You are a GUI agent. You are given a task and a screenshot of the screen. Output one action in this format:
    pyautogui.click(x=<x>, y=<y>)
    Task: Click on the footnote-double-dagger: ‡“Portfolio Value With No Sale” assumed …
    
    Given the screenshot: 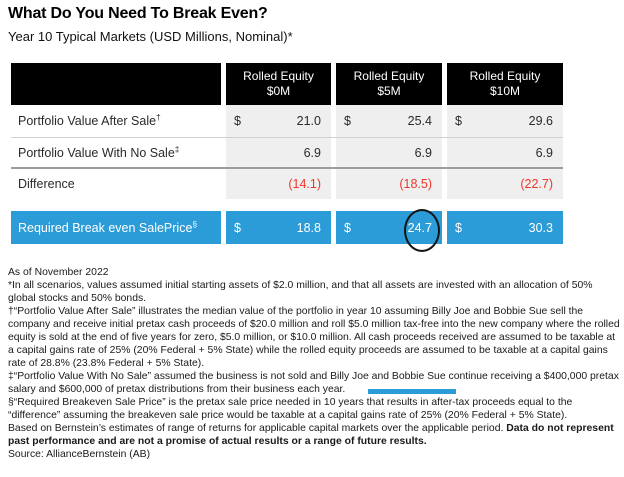 What is the action you would take?
    pyautogui.click(x=313, y=383)
    